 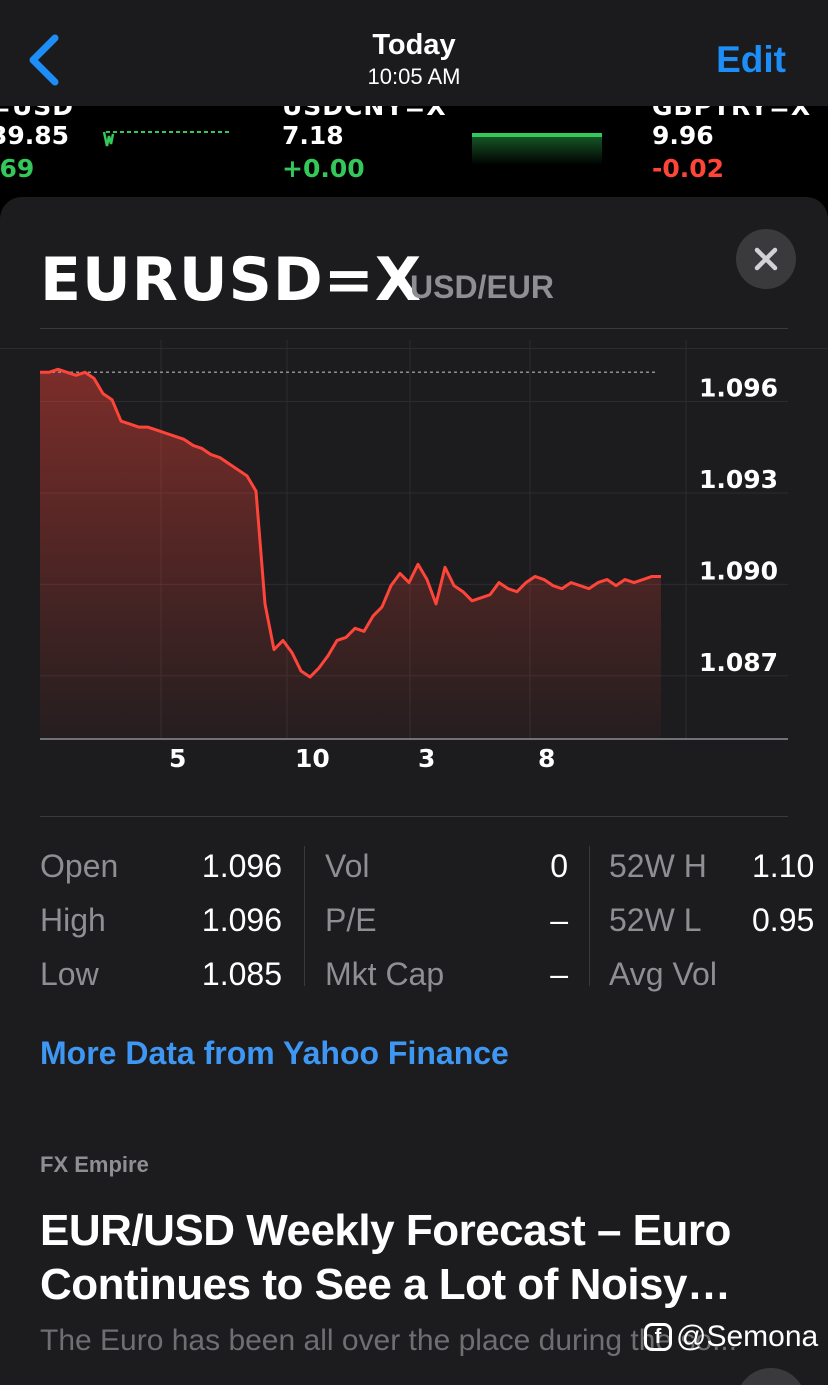 What do you see at coordinates (241, 974) in the screenshot?
I see `stat-value-low: 1.085` at bounding box center [241, 974].